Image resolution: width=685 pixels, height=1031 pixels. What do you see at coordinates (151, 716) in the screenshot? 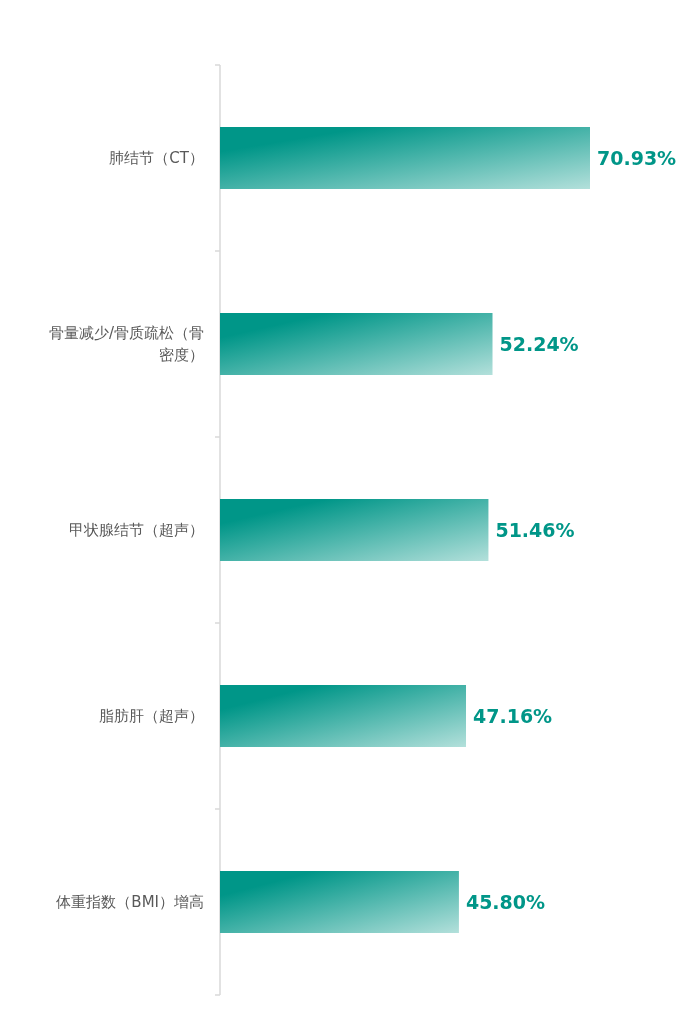
I see `y-tick-label: 脂肪肝（超声）` at bounding box center [151, 716].